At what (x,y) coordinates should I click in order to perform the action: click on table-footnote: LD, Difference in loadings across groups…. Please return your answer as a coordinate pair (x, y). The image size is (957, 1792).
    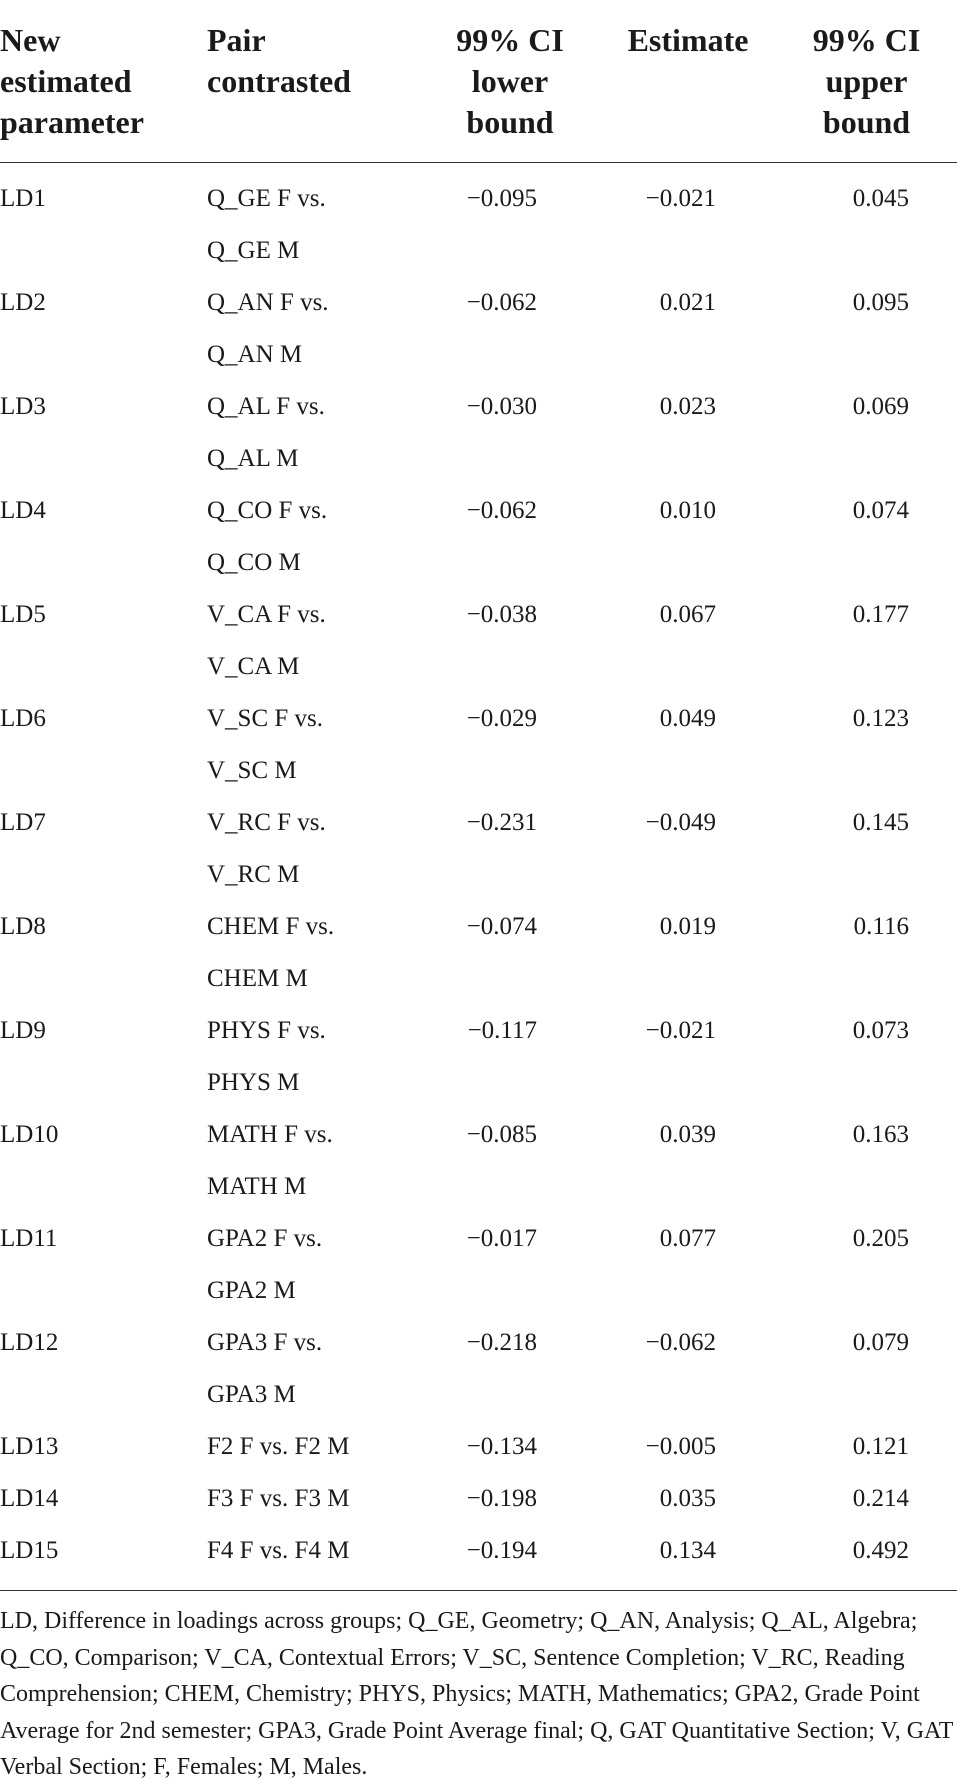
    Looking at the image, I should click on (478, 1688).